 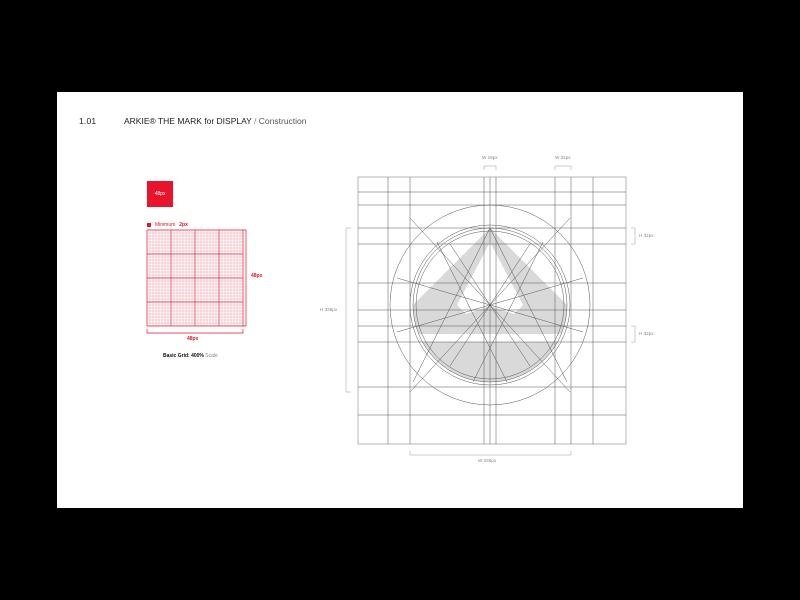 I want to click on dim-bottom: W 336px, so click(x=487, y=460).